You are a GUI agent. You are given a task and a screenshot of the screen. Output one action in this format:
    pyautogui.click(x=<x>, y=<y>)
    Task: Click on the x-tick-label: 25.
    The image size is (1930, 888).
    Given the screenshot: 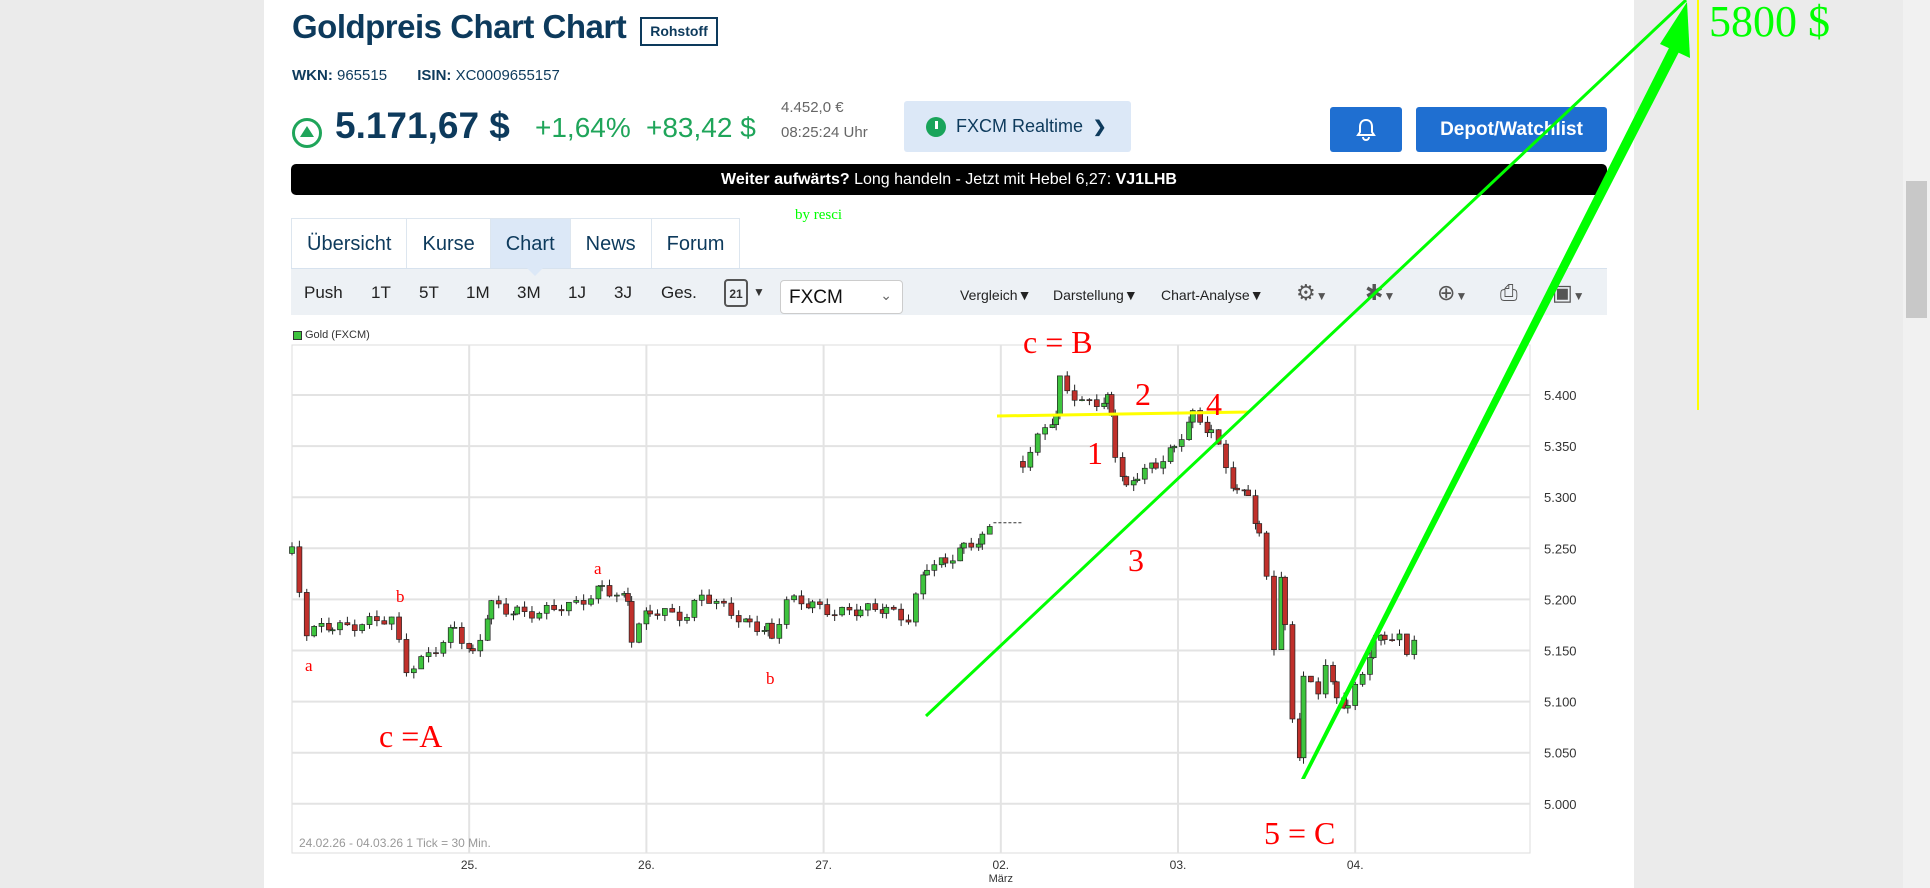 What is the action you would take?
    pyautogui.click(x=469, y=865)
    